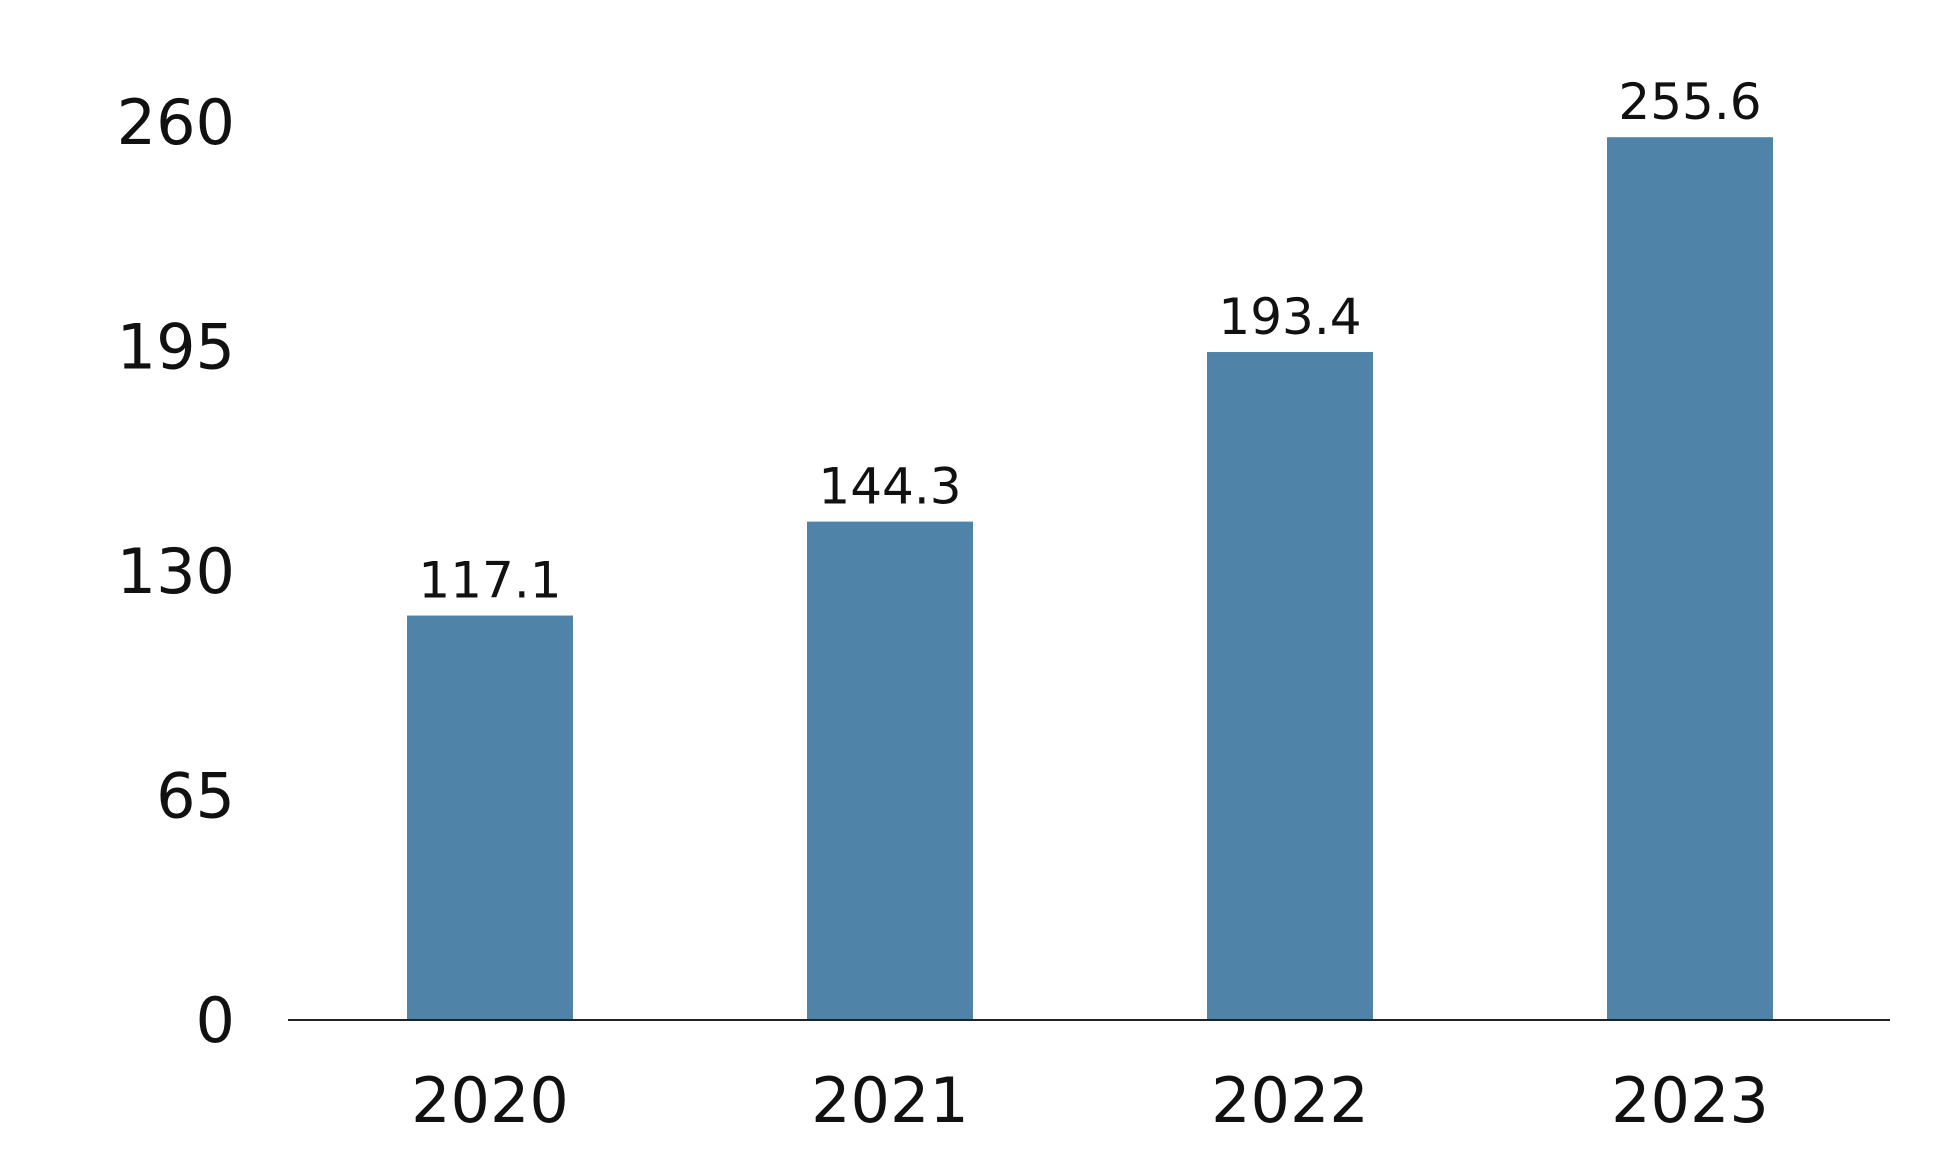 The width and height of the screenshot is (1940, 1168). What do you see at coordinates (489, 581) in the screenshot?
I see `data-label: 117.1` at bounding box center [489, 581].